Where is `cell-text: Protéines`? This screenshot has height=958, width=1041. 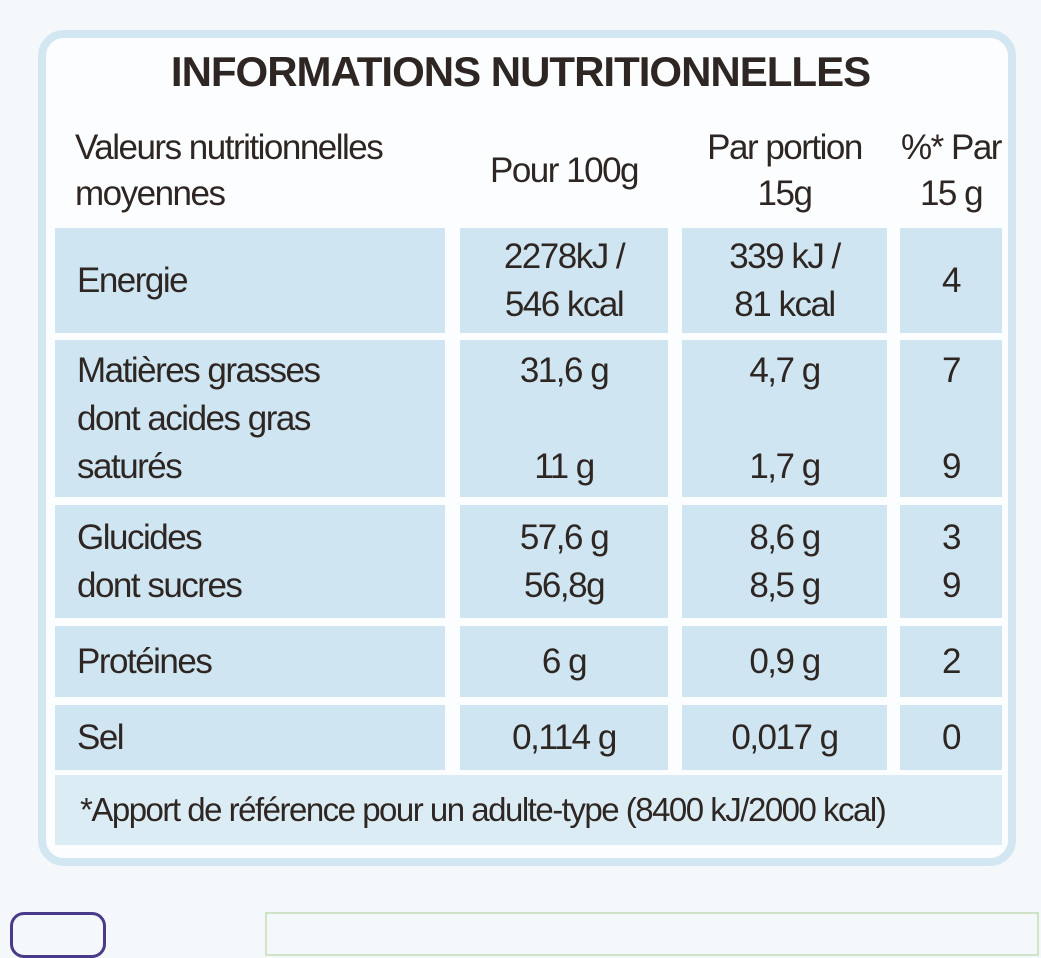
cell-text: Protéines is located at coordinates (145, 661).